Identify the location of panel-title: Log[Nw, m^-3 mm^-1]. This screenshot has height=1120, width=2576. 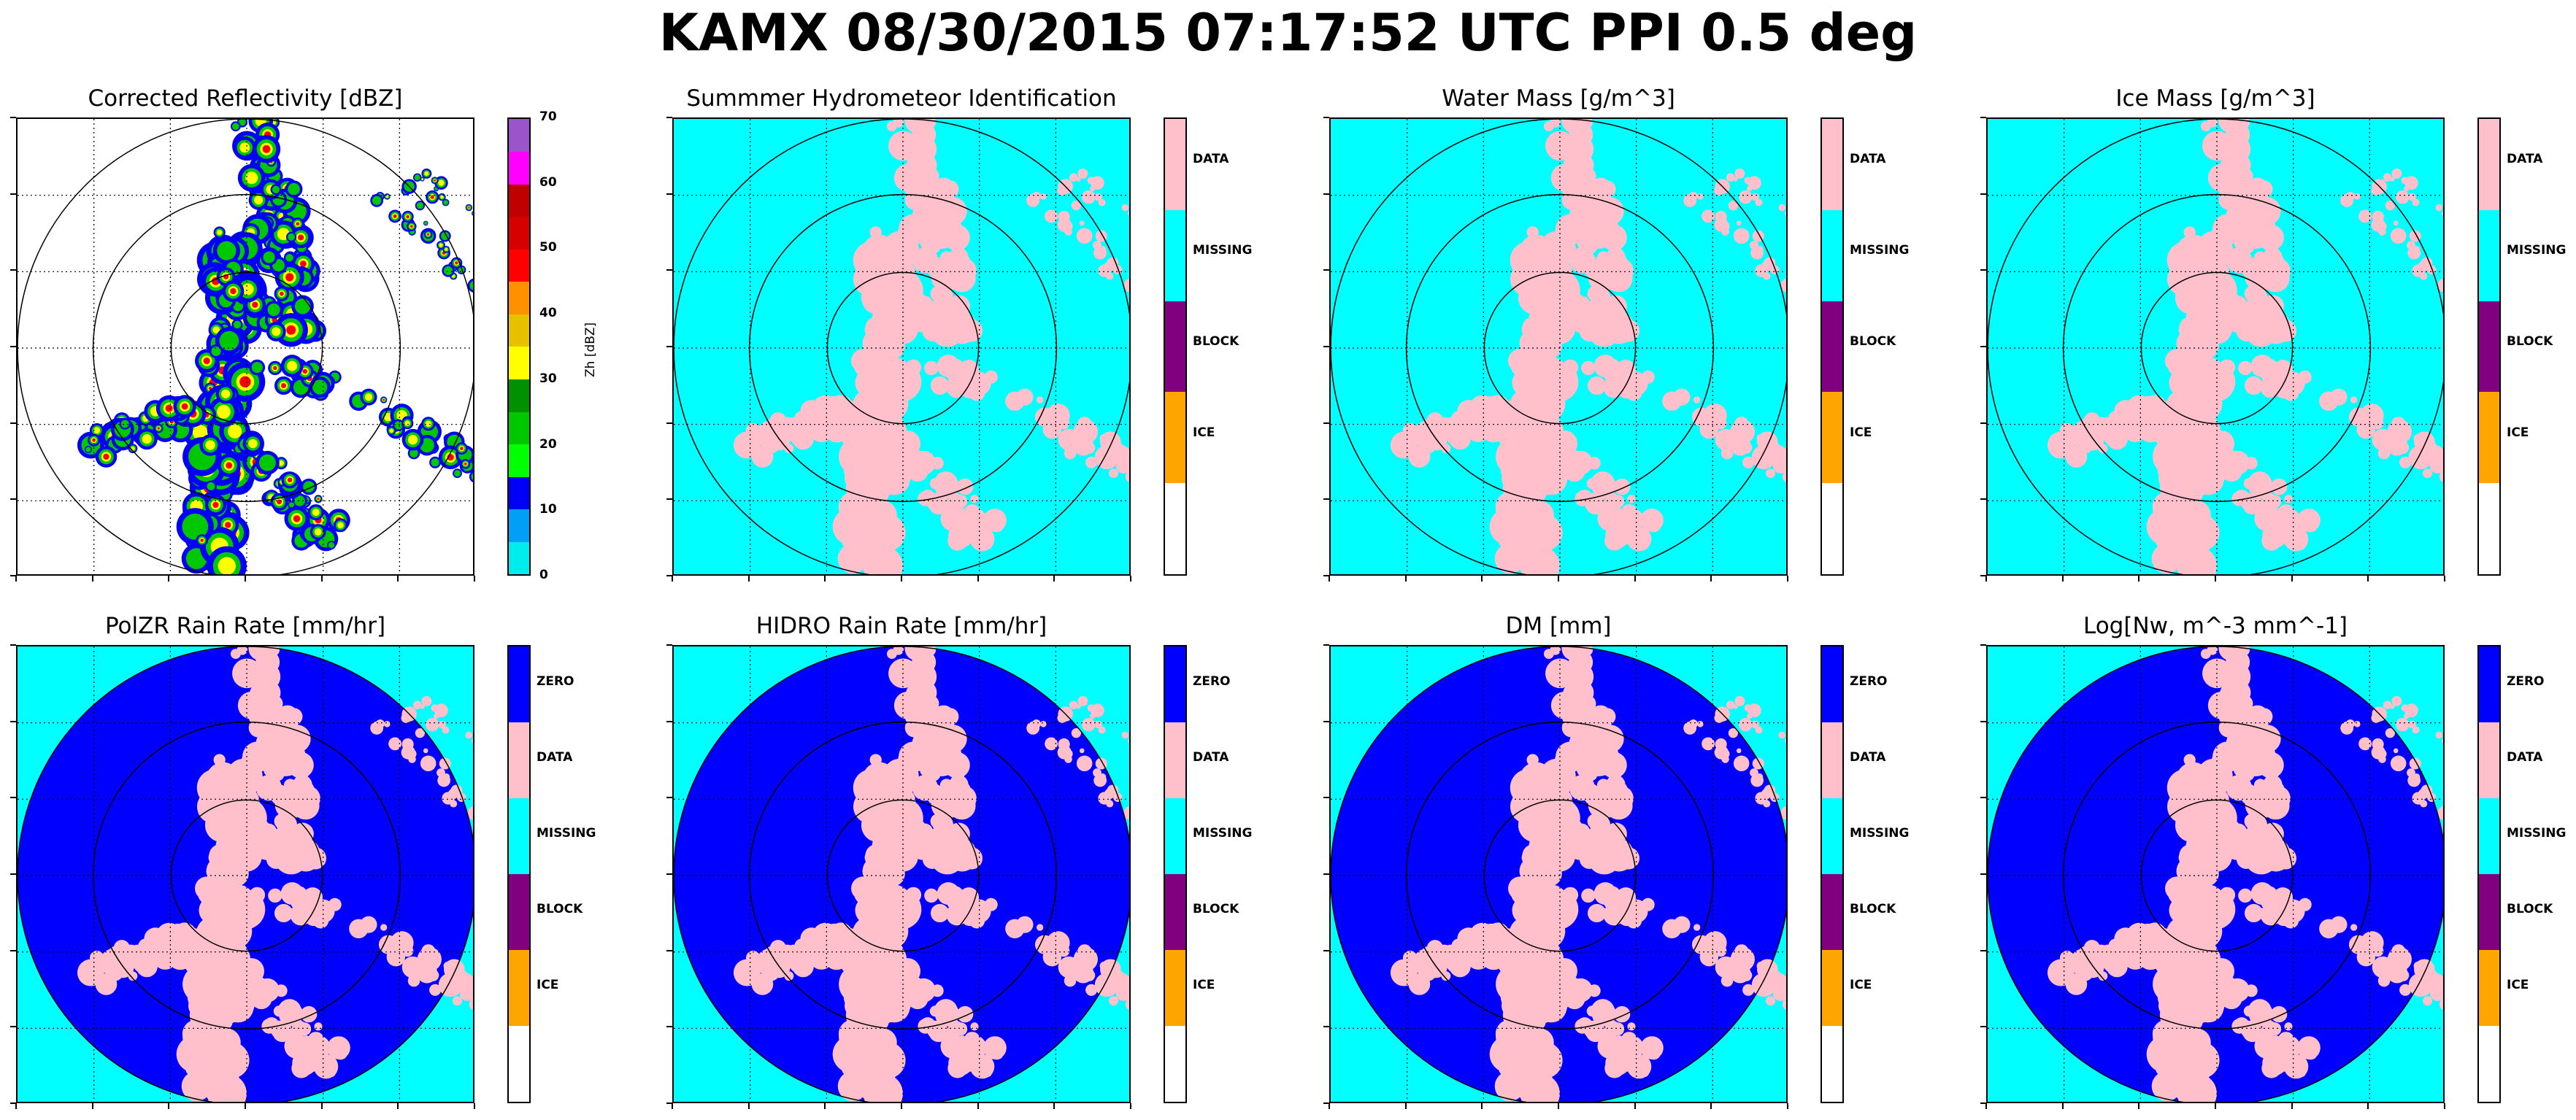
(2215, 626).